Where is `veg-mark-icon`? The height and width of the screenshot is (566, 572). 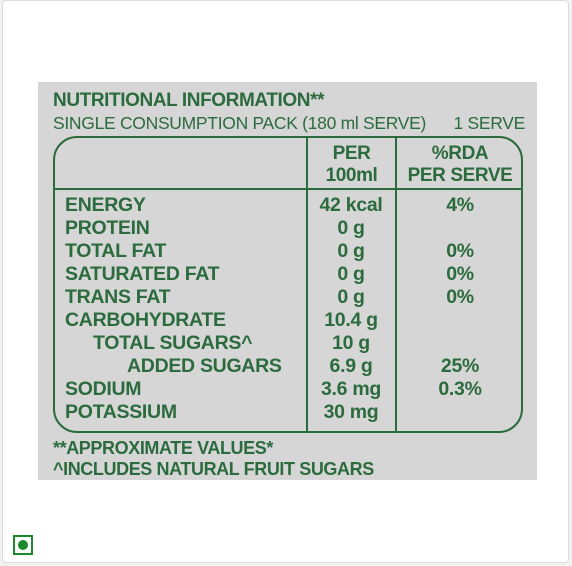 veg-mark-icon is located at coordinates (23, 545).